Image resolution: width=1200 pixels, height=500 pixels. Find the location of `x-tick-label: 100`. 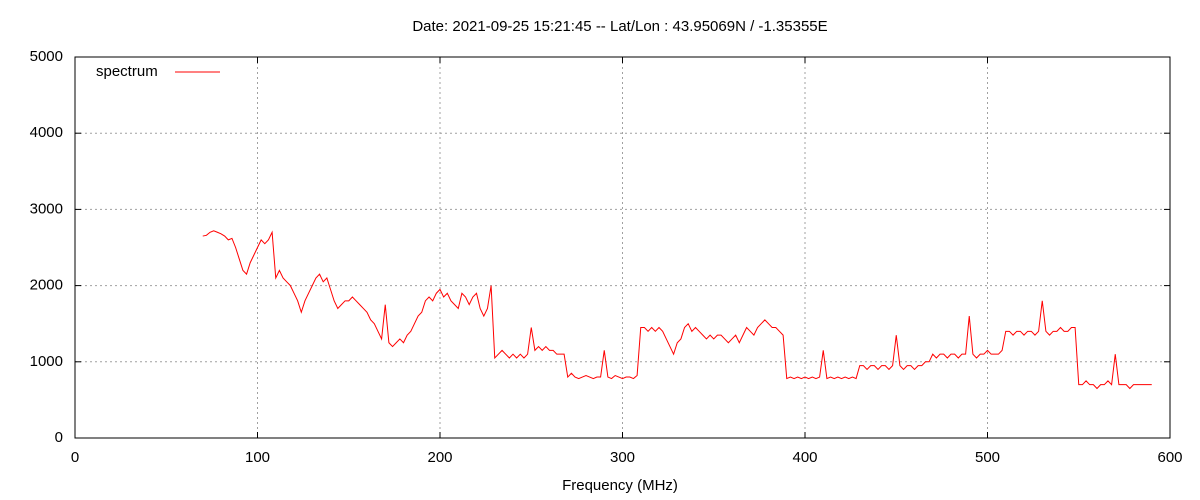

x-tick-label: 100 is located at coordinates (257, 457).